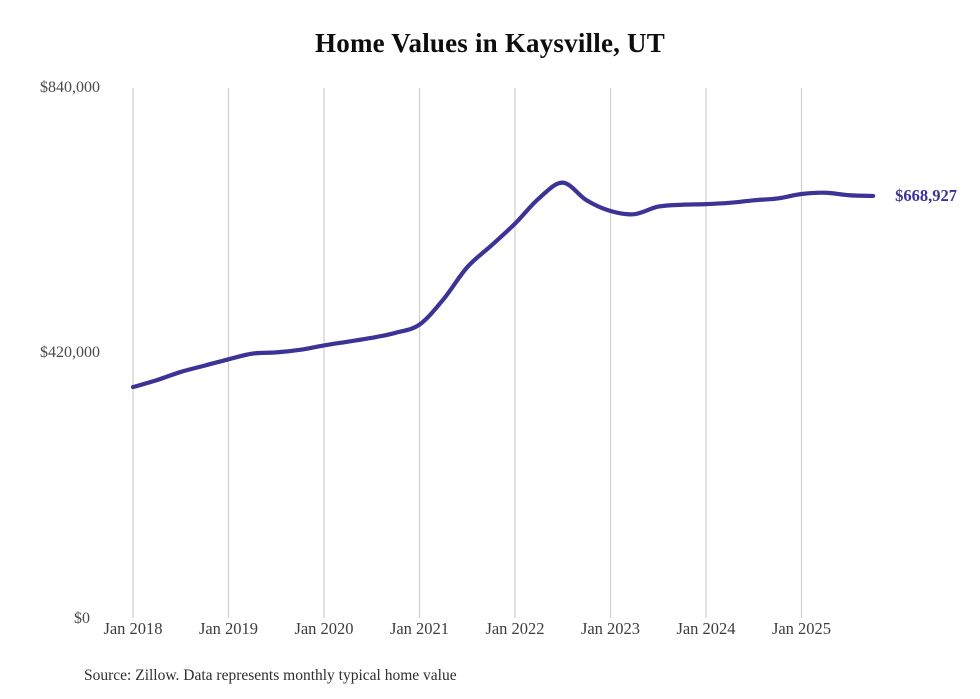 The image size is (980, 699). What do you see at coordinates (801, 628) in the screenshot?
I see `x-axis-tick-jan-2025: Jan 2025` at bounding box center [801, 628].